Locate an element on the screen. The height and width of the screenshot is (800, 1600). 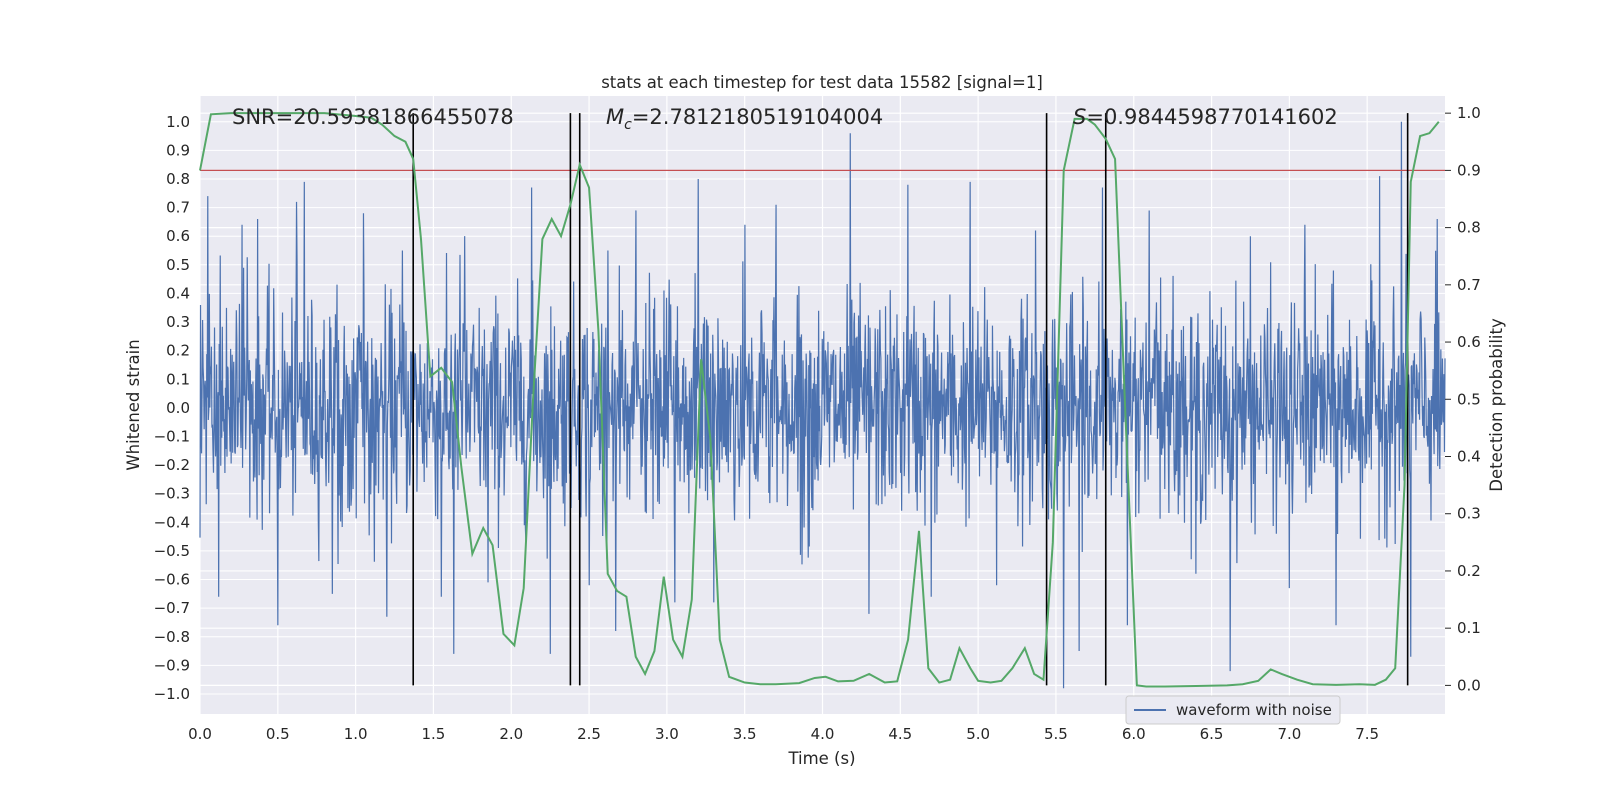
y-left-tick-label: 0.6 is located at coordinates (178, 236).